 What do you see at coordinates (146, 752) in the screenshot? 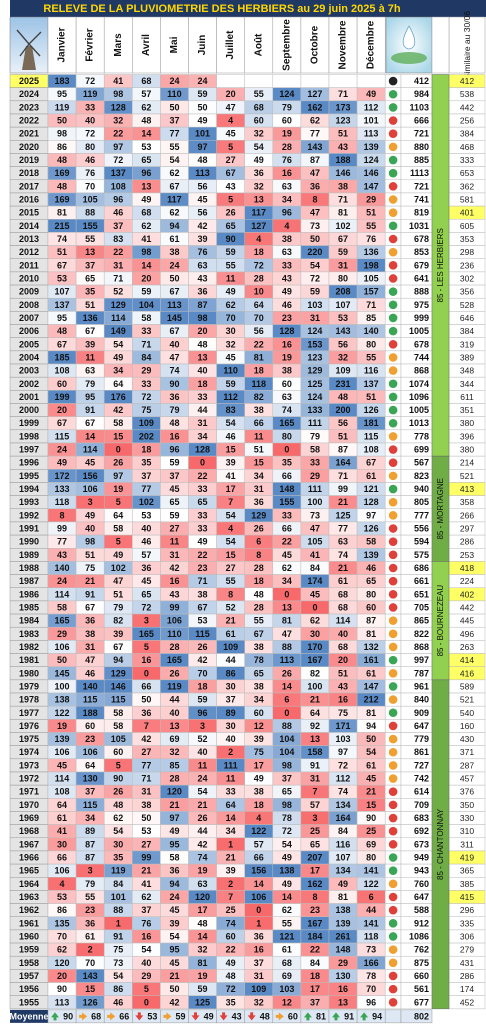
I see `month-value: 27` at bounding box center [146, 752].